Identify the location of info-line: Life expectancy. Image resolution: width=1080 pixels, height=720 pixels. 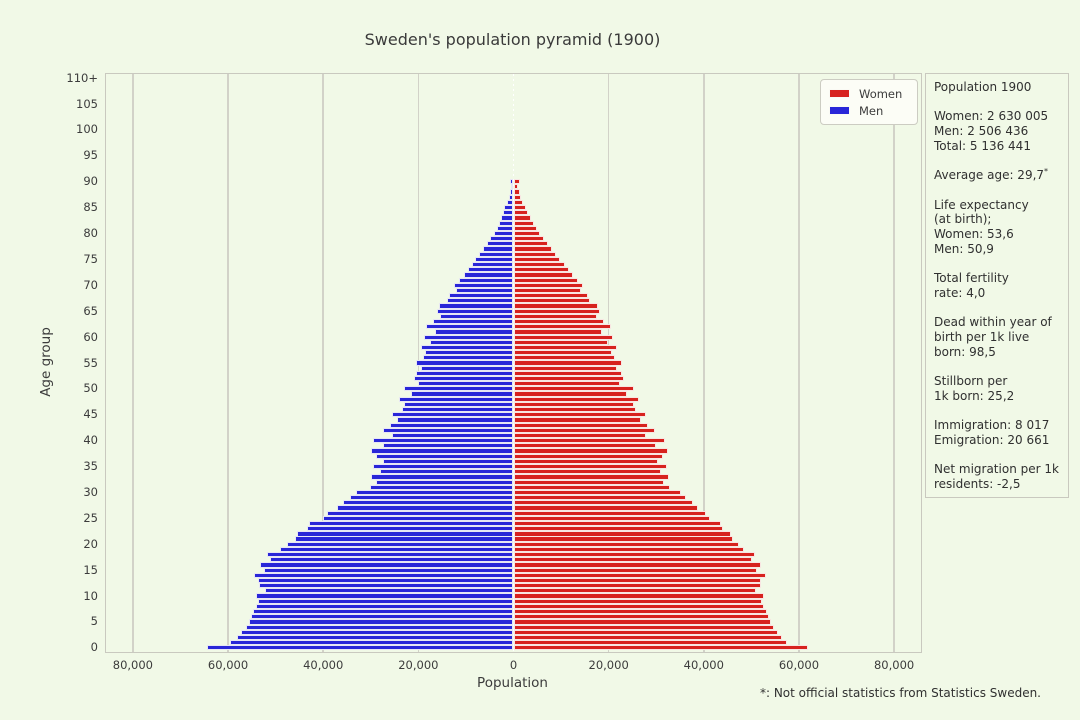
(981, 204).